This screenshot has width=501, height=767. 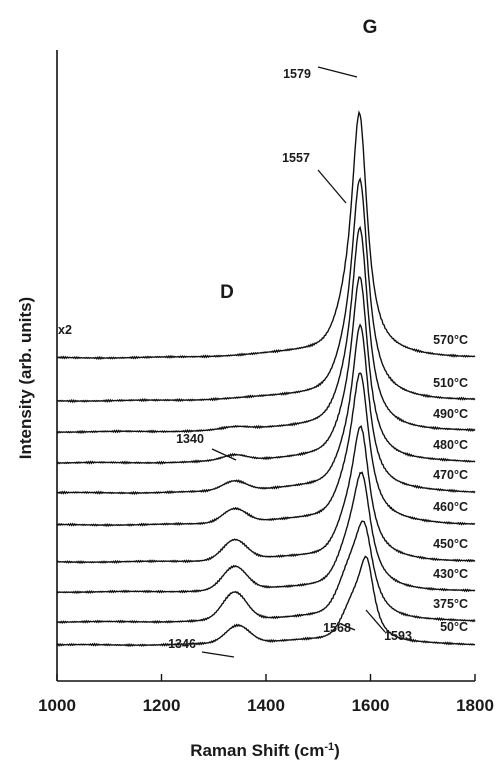 I want to click on x-tick-label: 1200, so click(x=162, y=705).